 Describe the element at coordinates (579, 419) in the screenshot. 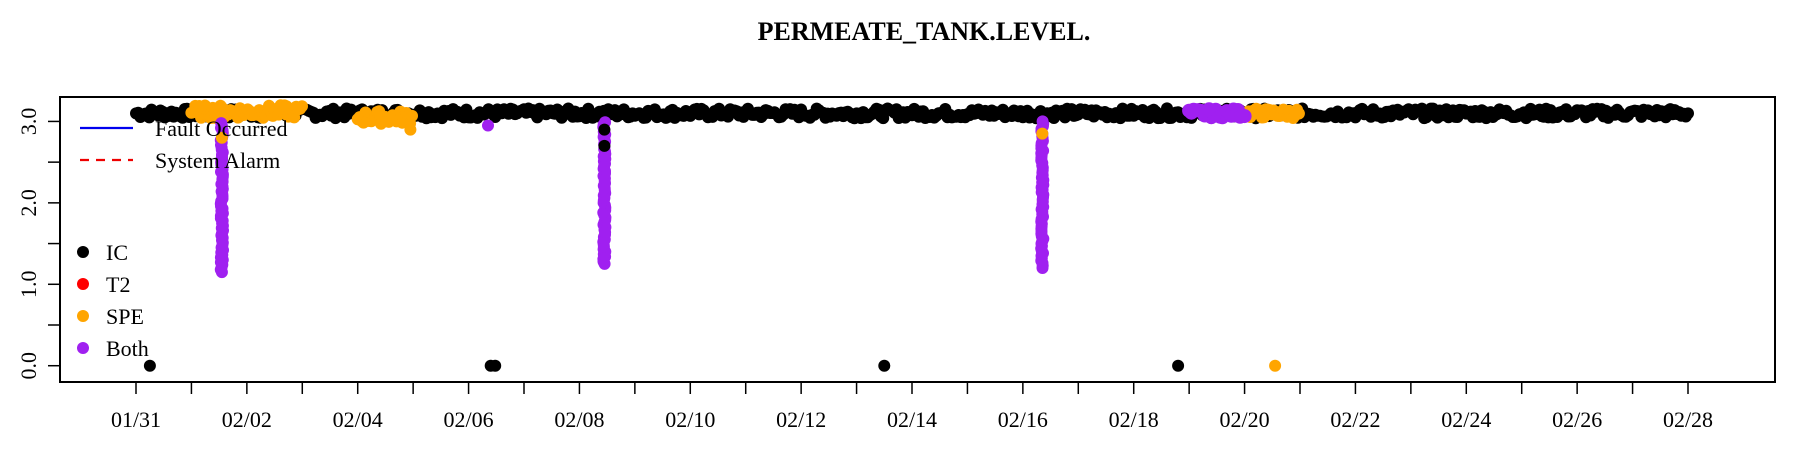

I see `x-tick-label: 02/08` at that location.